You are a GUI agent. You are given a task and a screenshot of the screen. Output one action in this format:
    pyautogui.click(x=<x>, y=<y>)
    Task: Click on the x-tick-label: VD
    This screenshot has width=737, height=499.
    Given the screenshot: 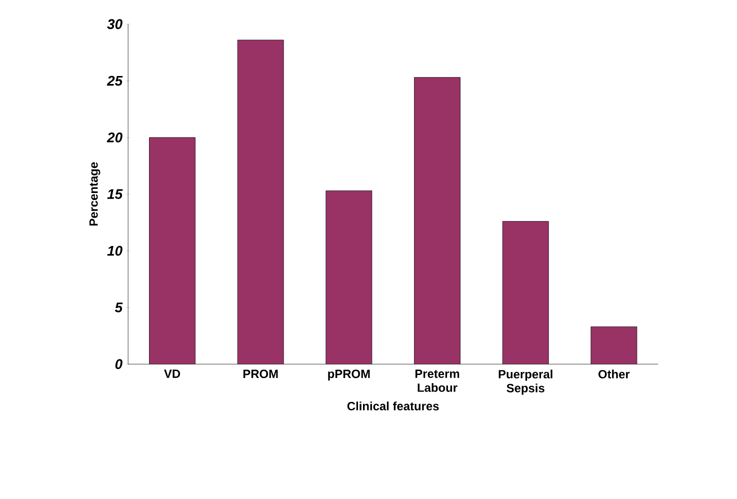 What is the action you would take?
    pyautogui.click(x=172, y=374)
    